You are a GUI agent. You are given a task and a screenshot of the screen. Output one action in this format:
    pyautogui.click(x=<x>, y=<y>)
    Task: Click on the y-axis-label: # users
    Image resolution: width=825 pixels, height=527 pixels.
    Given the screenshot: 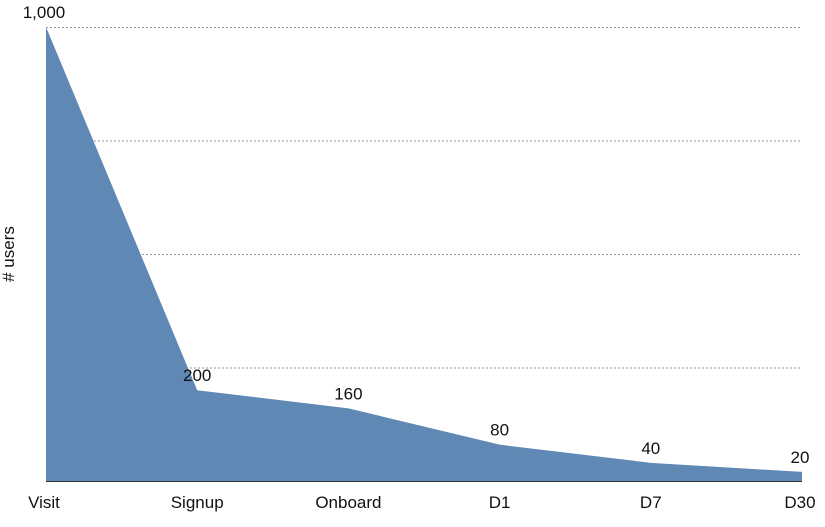 What is the action you would take?
    pyautogui.click(x=9, y=254)
    